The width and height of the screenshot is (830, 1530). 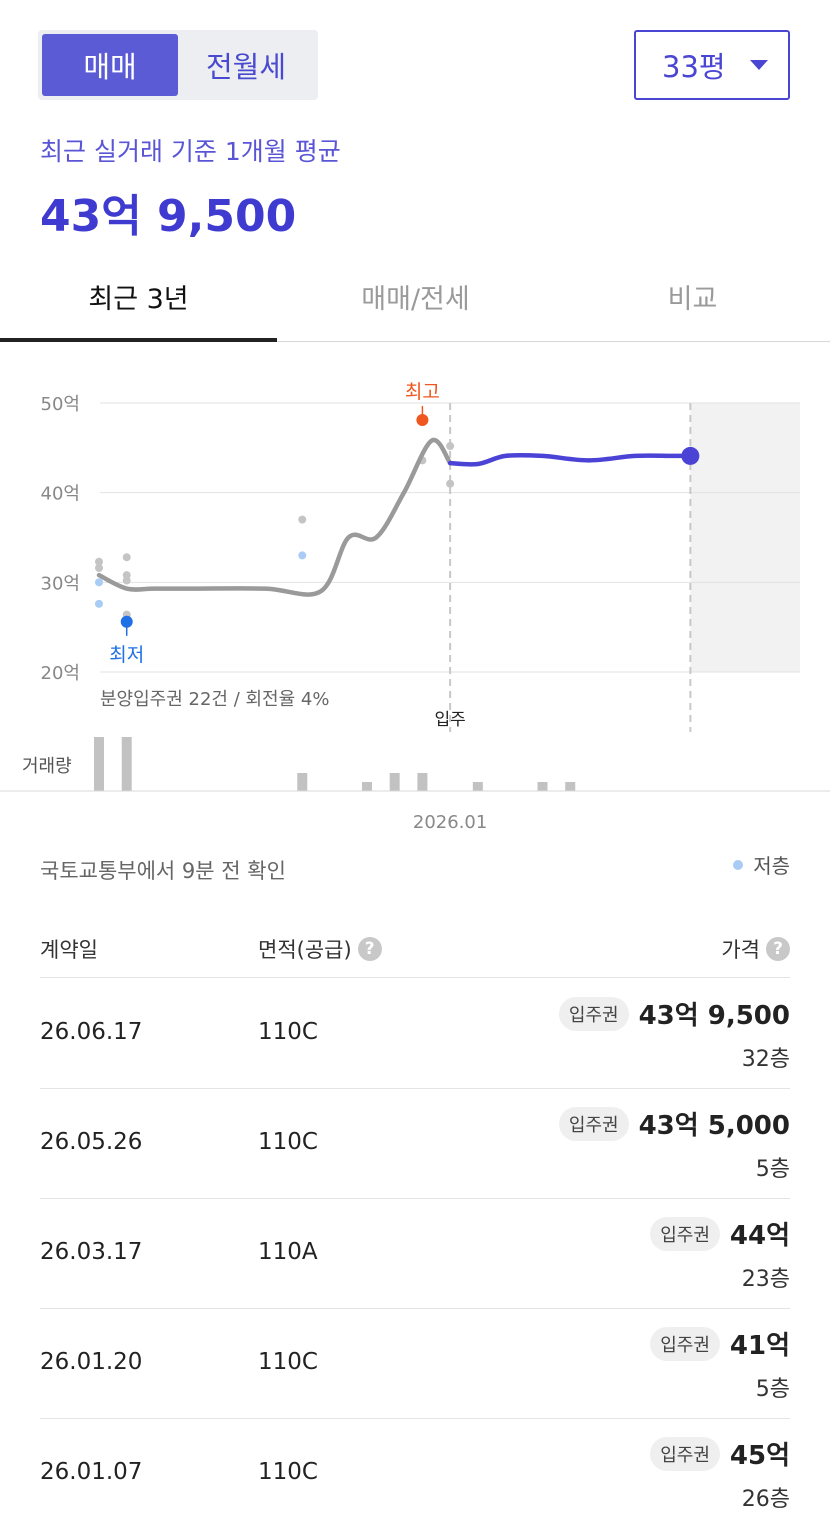 What do you see at coordinates (415, 1474) in the screenshot?
I see `table-row: 26.01.07 110C 입주권 45억 26층` at bounding box center [415, 1474].